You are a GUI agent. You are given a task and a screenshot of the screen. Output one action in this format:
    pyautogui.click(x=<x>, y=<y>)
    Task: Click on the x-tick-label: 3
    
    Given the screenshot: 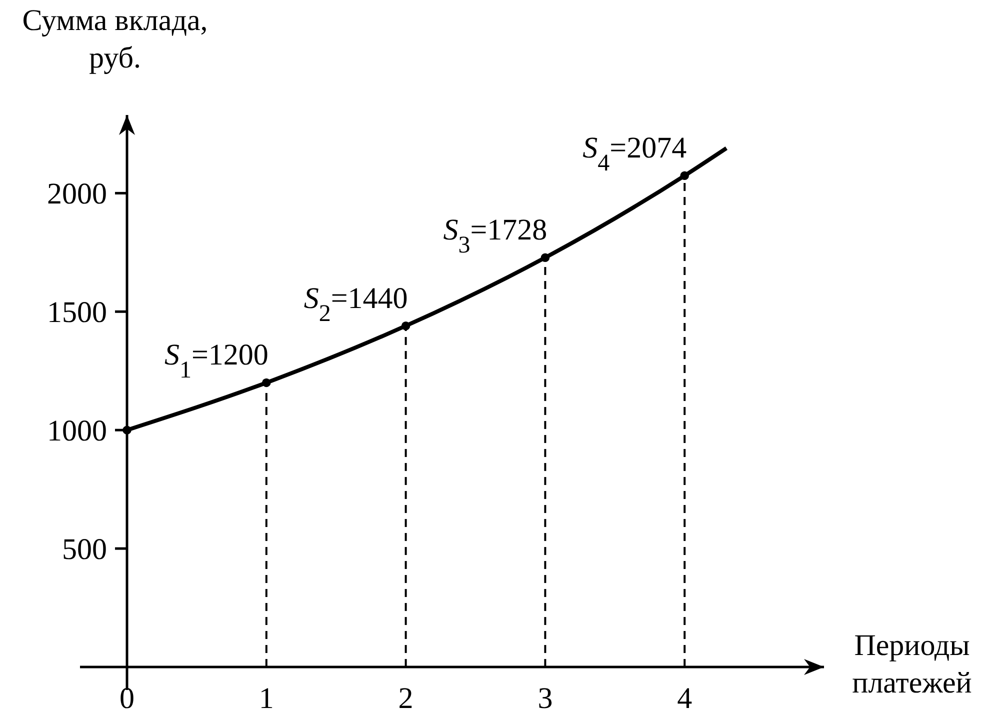 What is the action you would take?
    pyautogui.click(x=545, y=698)
    